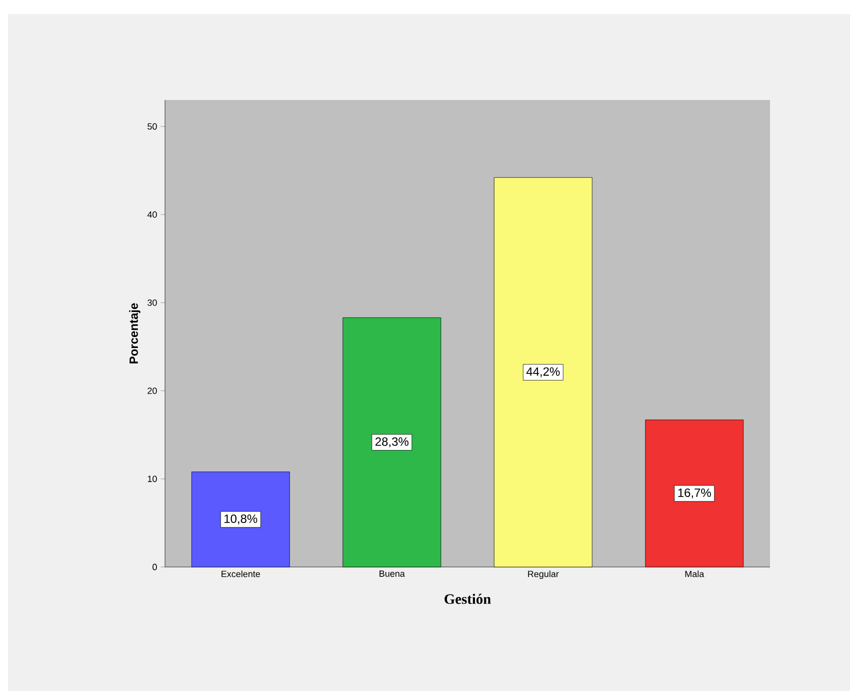 This screenshot has height=691, width=850. I want to click on data-label: 10,8%, so click(241, 519).